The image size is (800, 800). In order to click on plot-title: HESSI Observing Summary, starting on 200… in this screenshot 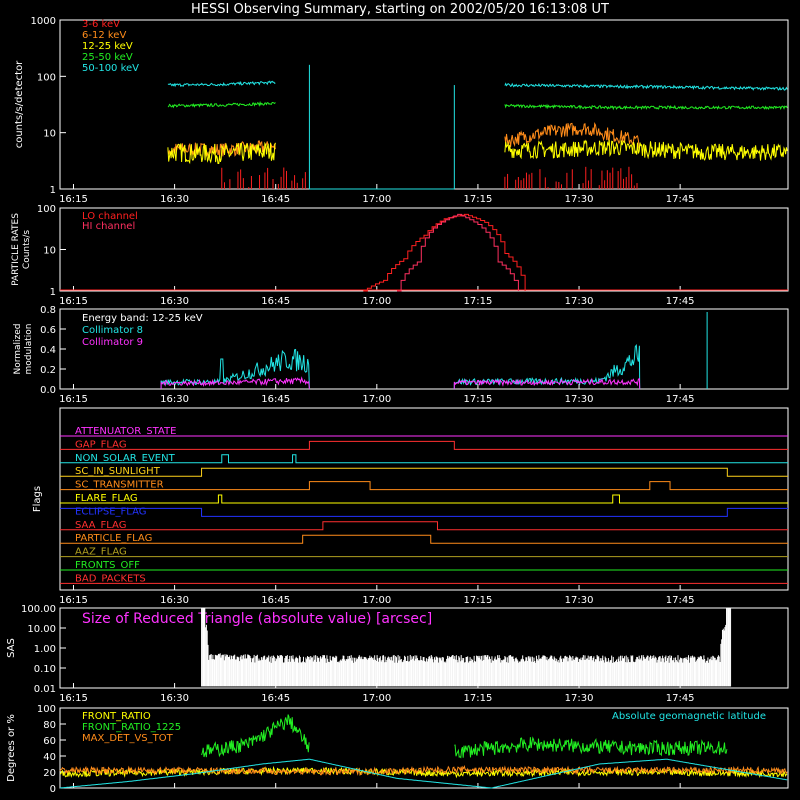, I will do `click(400, 9)`.